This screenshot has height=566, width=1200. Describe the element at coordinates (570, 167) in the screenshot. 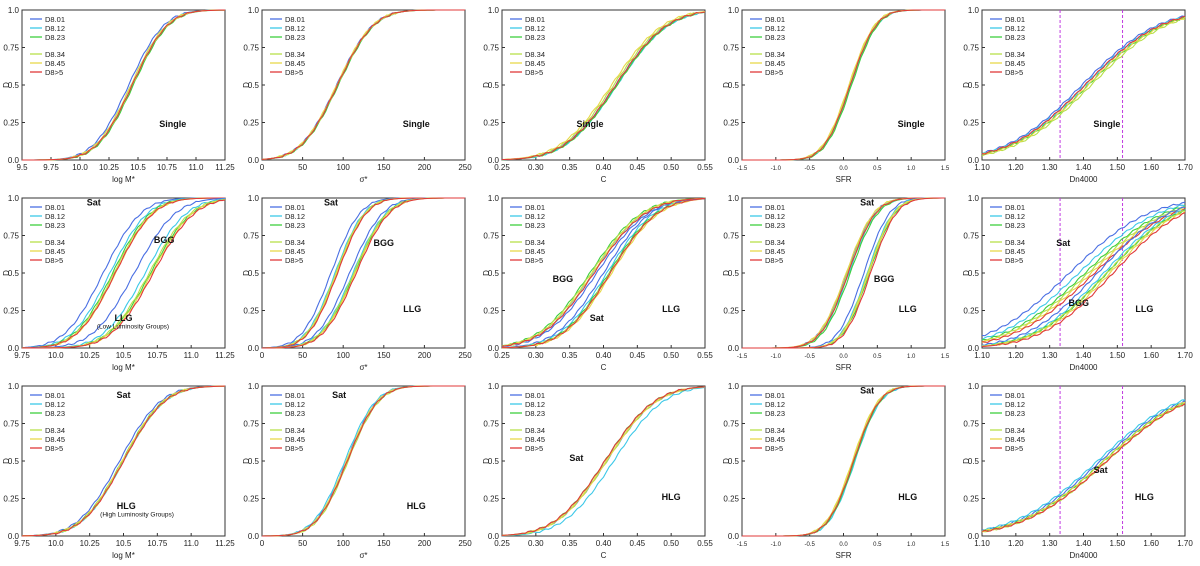

I see `x-tick-label: 0.35` at that location.